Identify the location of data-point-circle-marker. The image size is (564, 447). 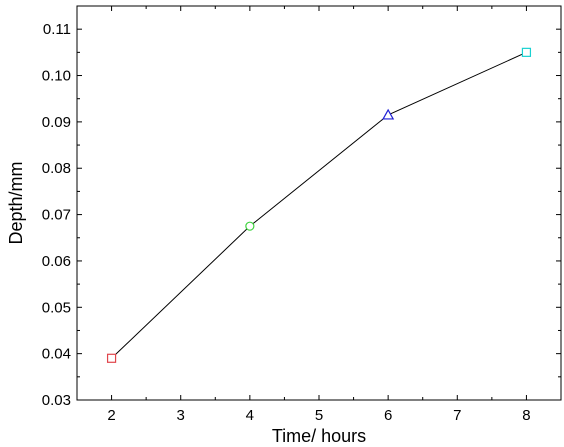
(250, 226).